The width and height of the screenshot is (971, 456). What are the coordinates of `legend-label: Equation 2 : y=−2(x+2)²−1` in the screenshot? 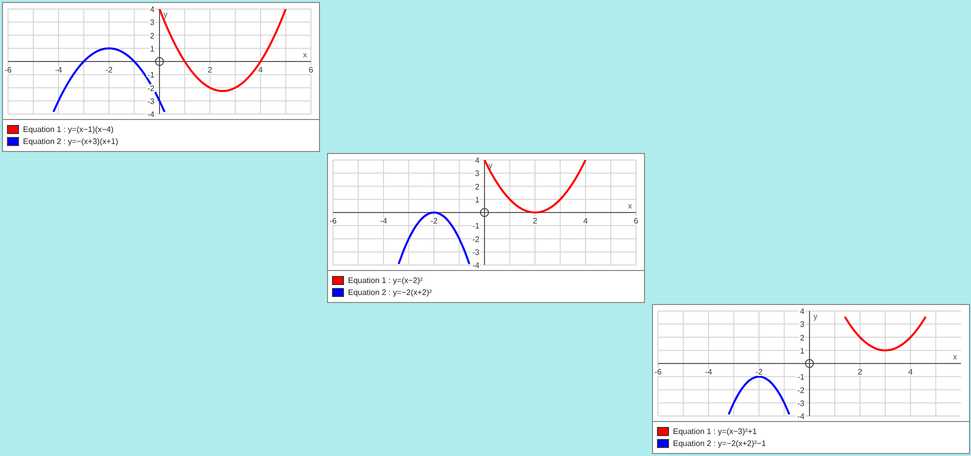 It's located at (719, 443).